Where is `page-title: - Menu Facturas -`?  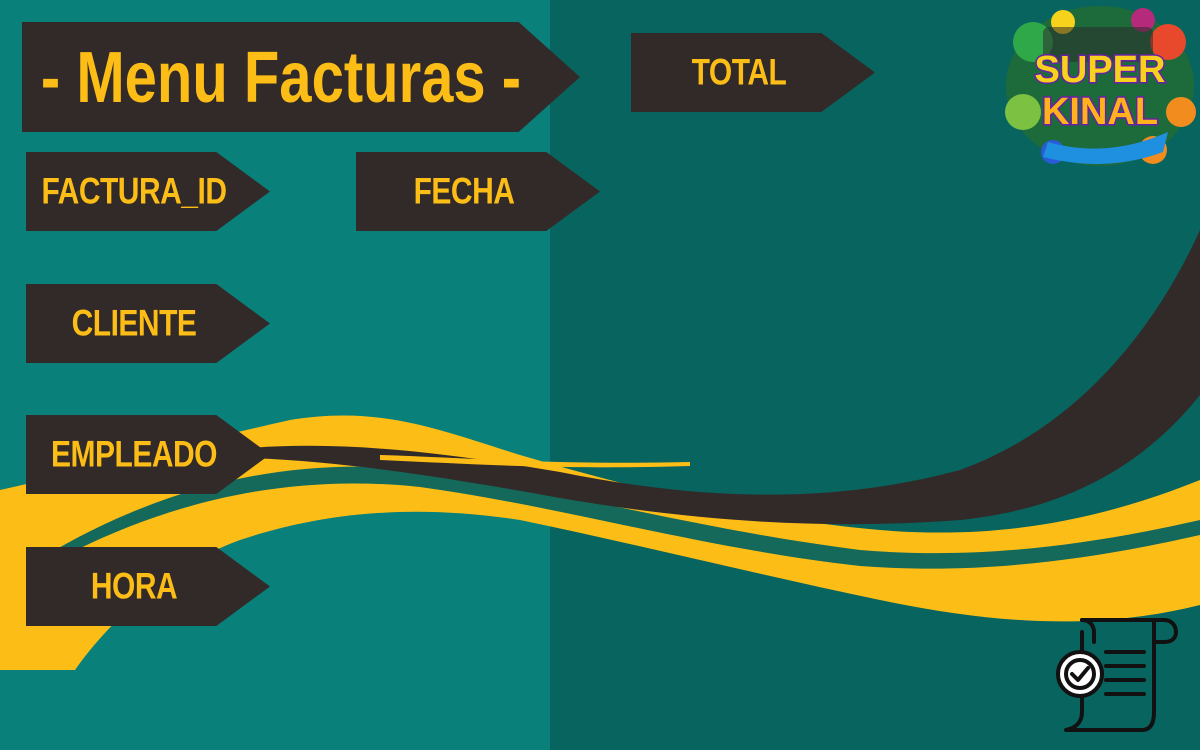 page-title: - Menu Facturas - is located at coordinates (301, 77).